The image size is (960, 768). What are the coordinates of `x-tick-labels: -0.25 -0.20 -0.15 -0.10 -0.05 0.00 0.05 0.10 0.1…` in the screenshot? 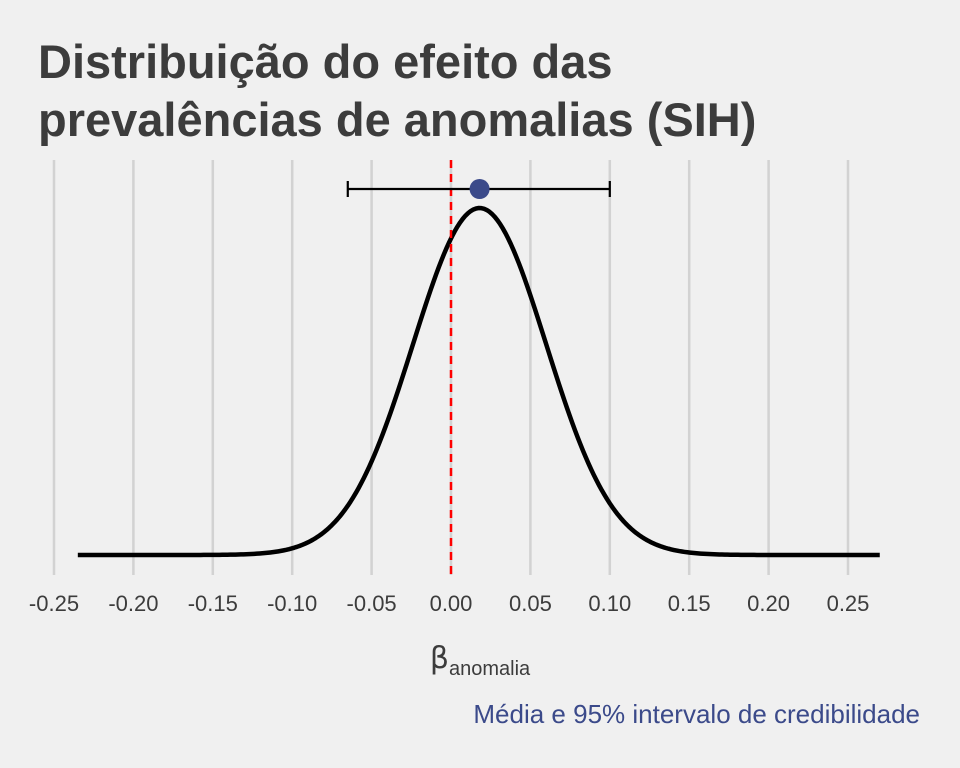 It's located at (449, 603).